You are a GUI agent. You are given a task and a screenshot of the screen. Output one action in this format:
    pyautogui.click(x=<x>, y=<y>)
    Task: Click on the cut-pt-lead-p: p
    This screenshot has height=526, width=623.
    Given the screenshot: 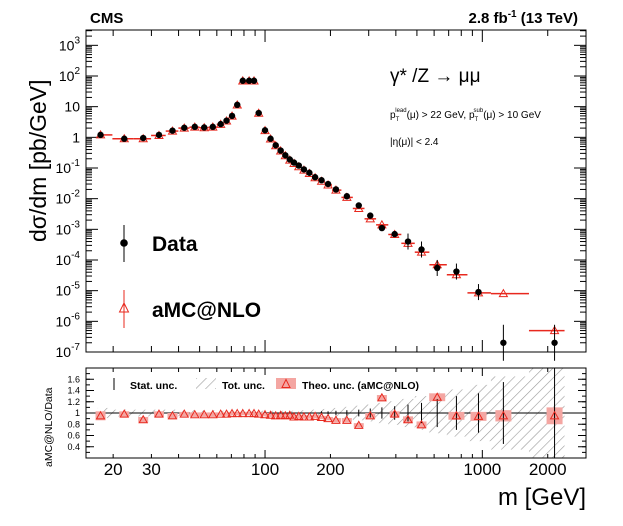 What is the action you would take?
    pyautogui.click(x=393, y=115)
    